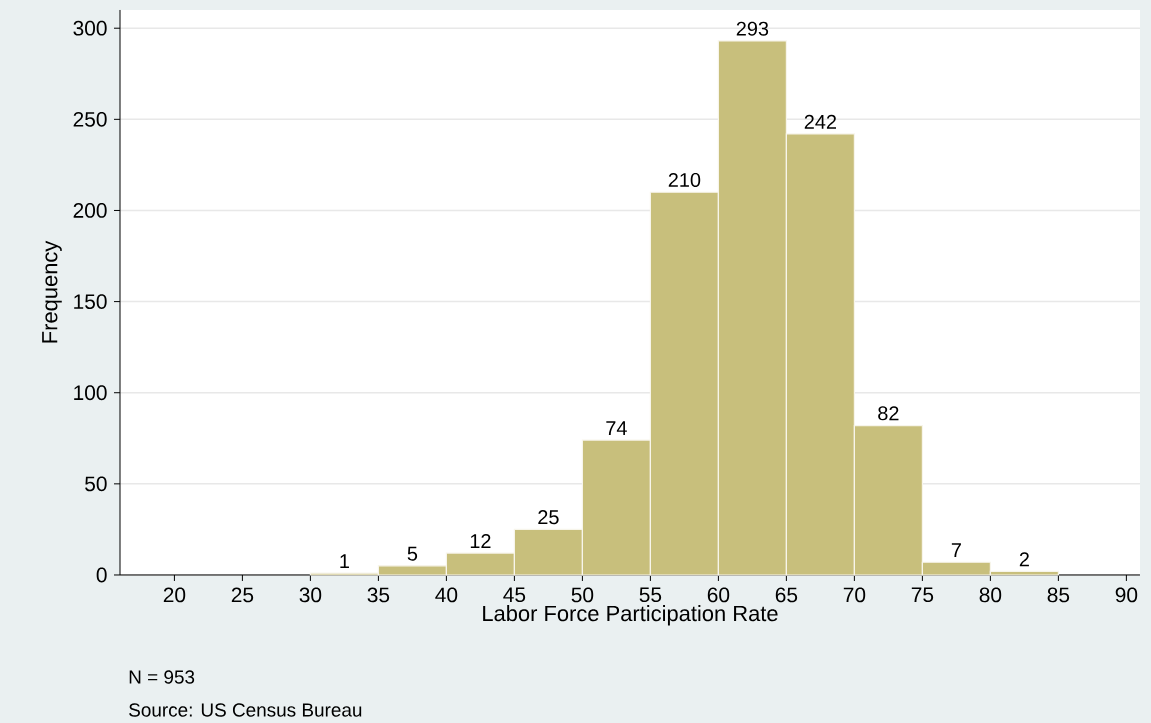 The height and width of the screenshot is (723, 1151). Describe the element at coordinates (548, 517) in the screenshot. I see `data-label: 25` at that location.